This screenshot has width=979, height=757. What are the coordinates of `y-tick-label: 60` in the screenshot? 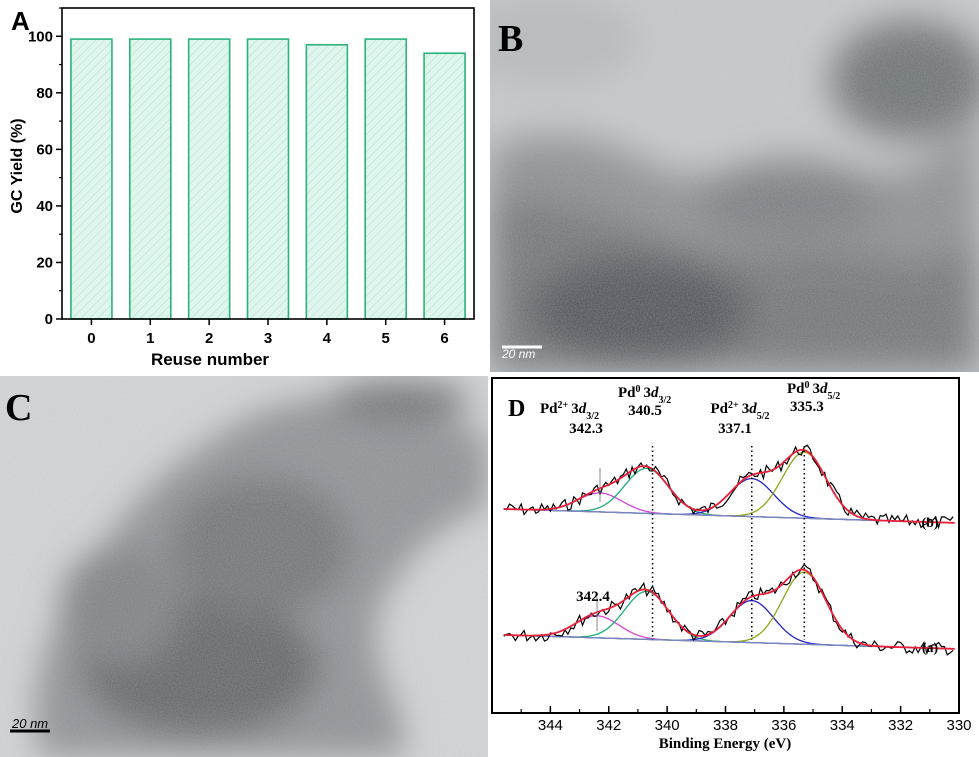 It's located at (44, 149).